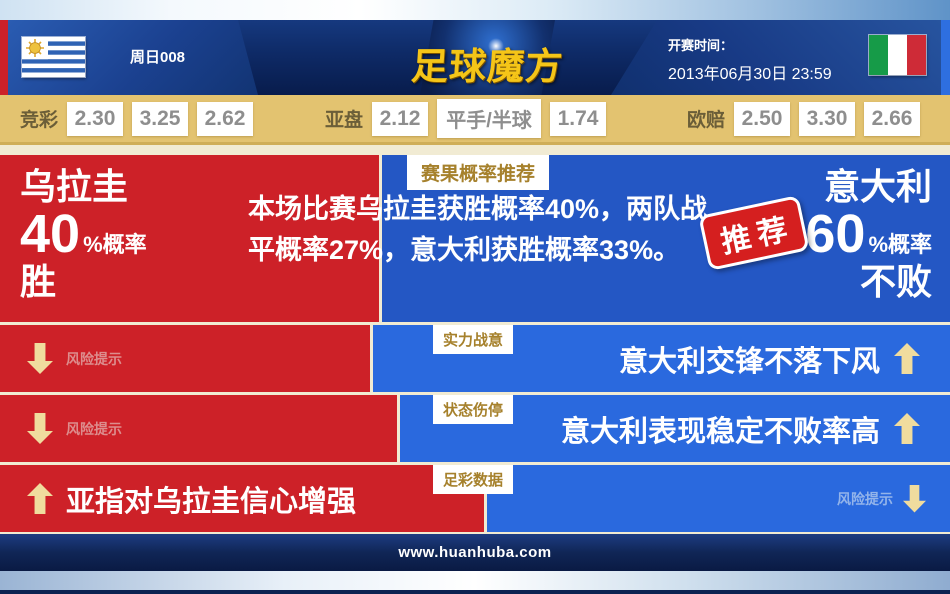  I want to click on sparkle-icon, so click(496, 46).